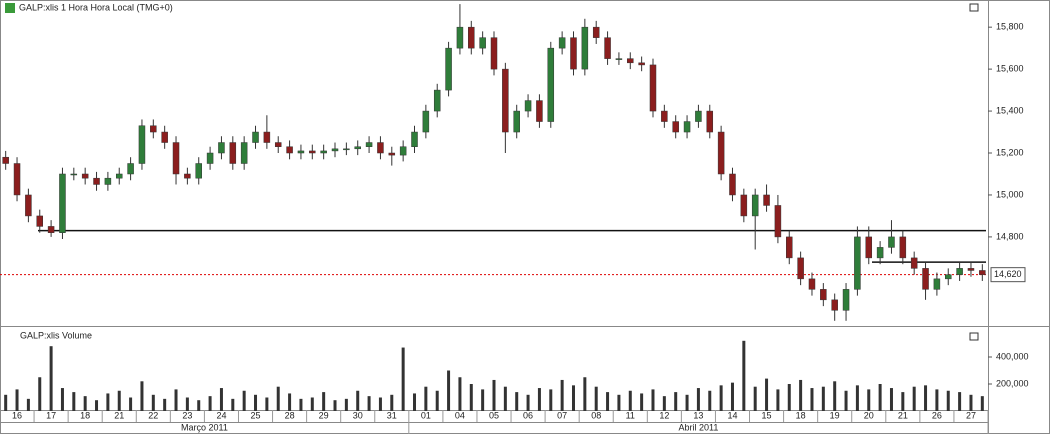 The image size is (1050, 434). I want to click on x-tick-label: 27, so click(971, 415).